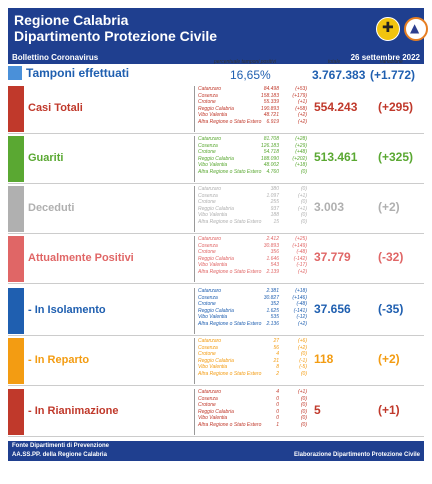 This screenshot has height=484, width=432. Describe the element at coordinates (216, 58) in the screenshot. I see `bulletin-bar: Bollettino Coronavirus 26 settembre 2022` at that location.